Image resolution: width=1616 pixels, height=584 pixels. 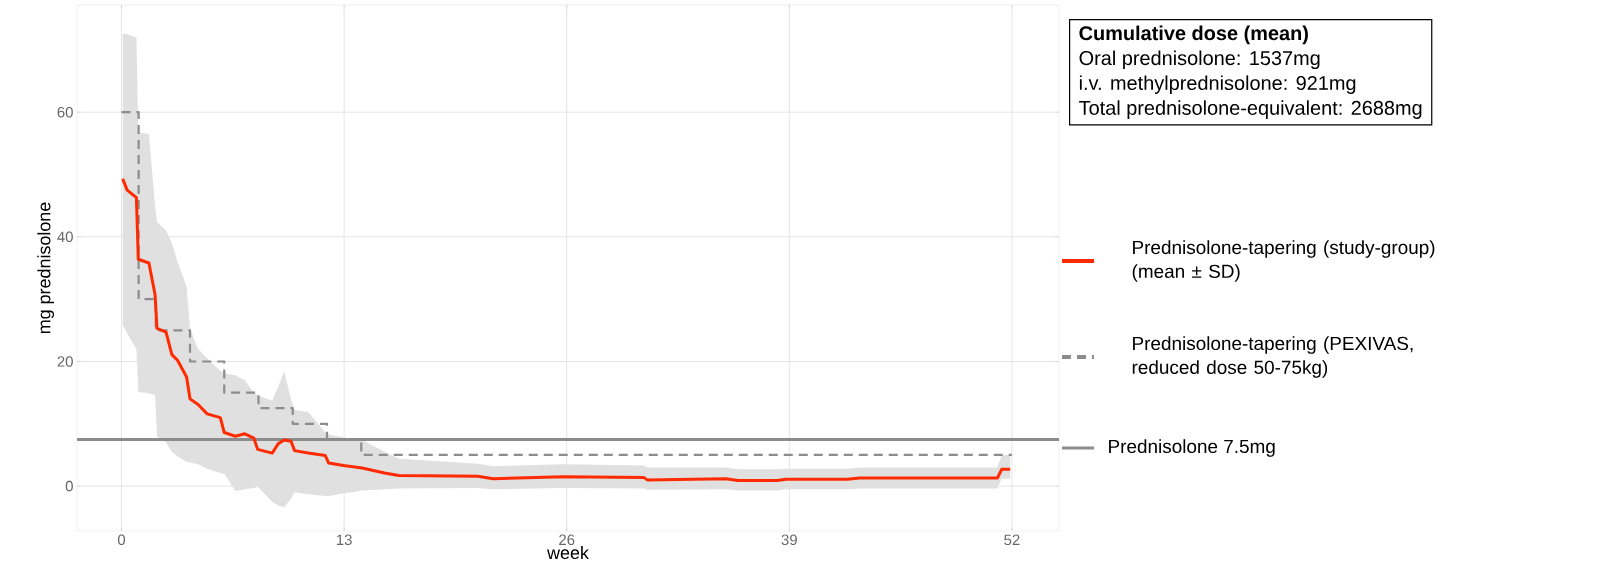 I want to click on y-tick-label: 0, so click(x=69, y=486).